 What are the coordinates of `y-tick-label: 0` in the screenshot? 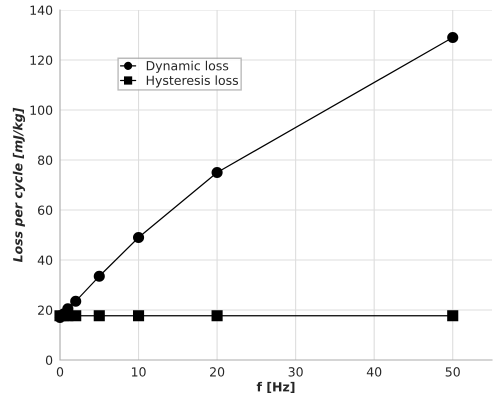 It's located at (49, 360).